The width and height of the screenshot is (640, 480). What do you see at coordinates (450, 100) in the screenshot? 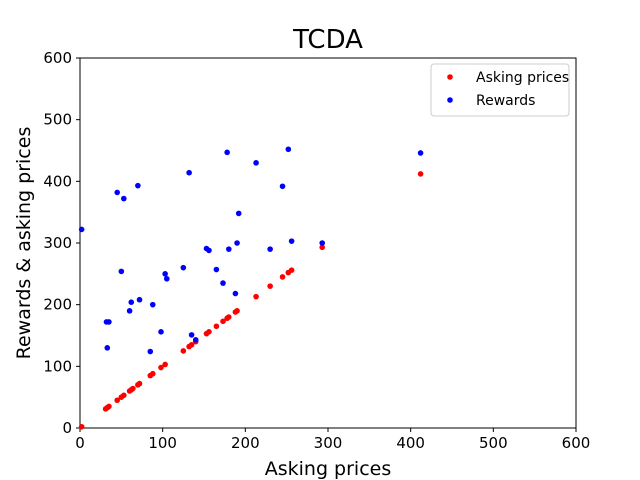
I see `legend-marker-rewards` at bounding box center [450, 100].